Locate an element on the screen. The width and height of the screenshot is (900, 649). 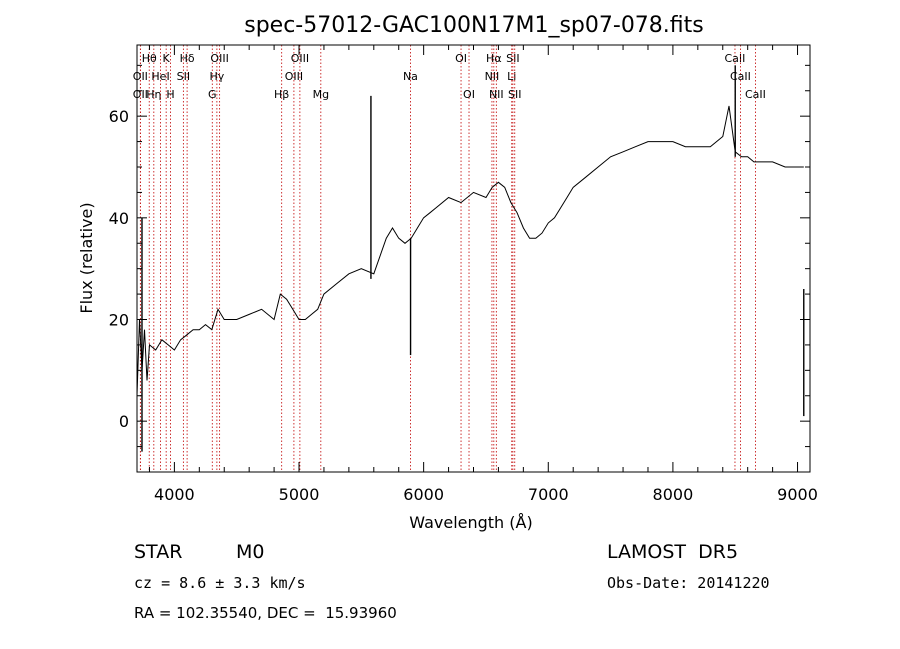
survey-name: LAMOST DR5 is located at coordinates (673, 552).